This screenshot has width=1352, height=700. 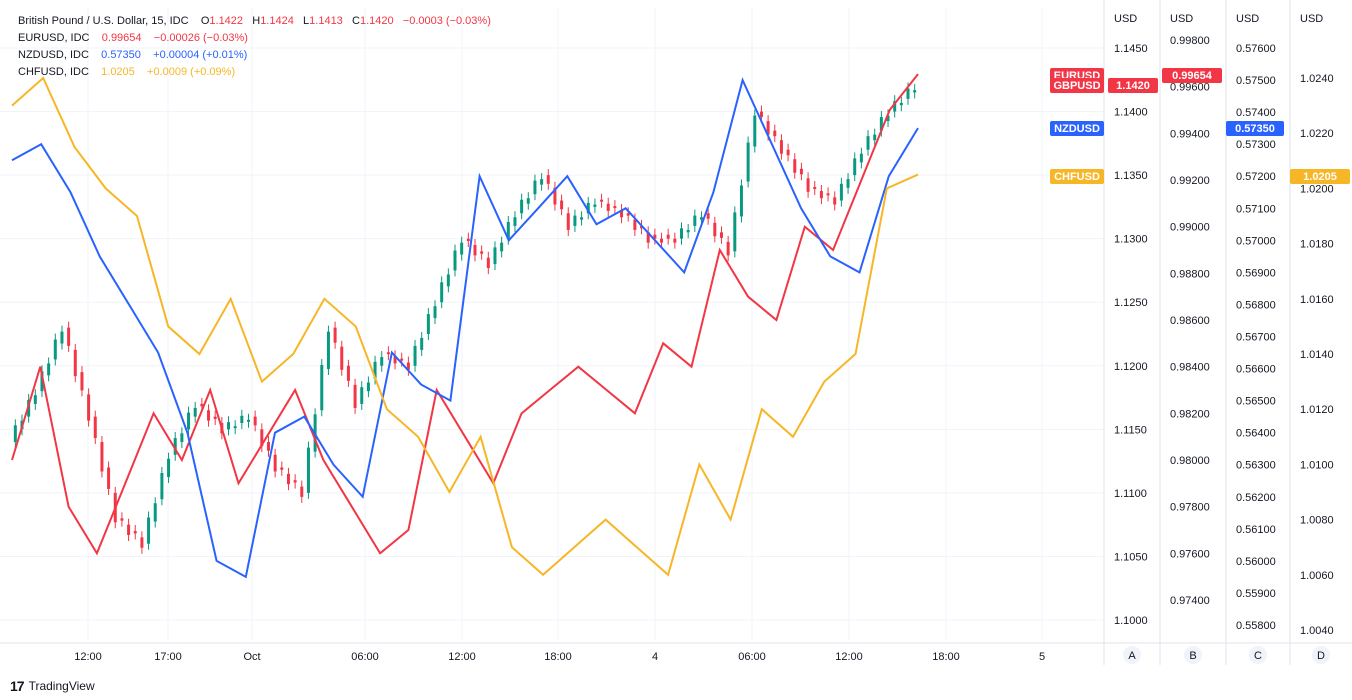 I want to click on axis-tick-label: 0.57500, so click(x=1256, y=81).